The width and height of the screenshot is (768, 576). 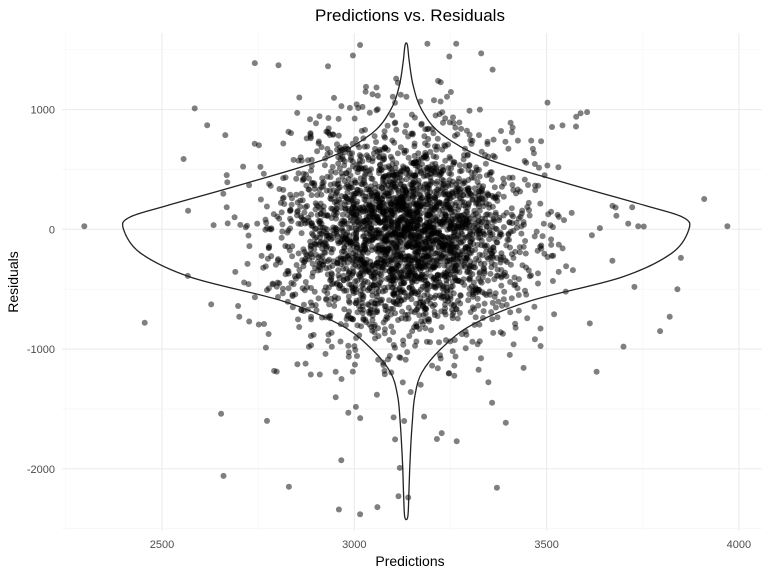 What do you see at coordinates (162, 545) in the screenshot?
I see `x-tick-label: 2500` at bounding box center [162, 545].